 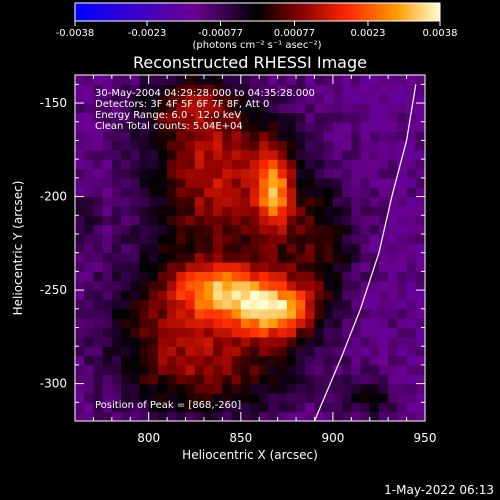 I want to click on y-tick-label: -200, so click(x=53, y=197).